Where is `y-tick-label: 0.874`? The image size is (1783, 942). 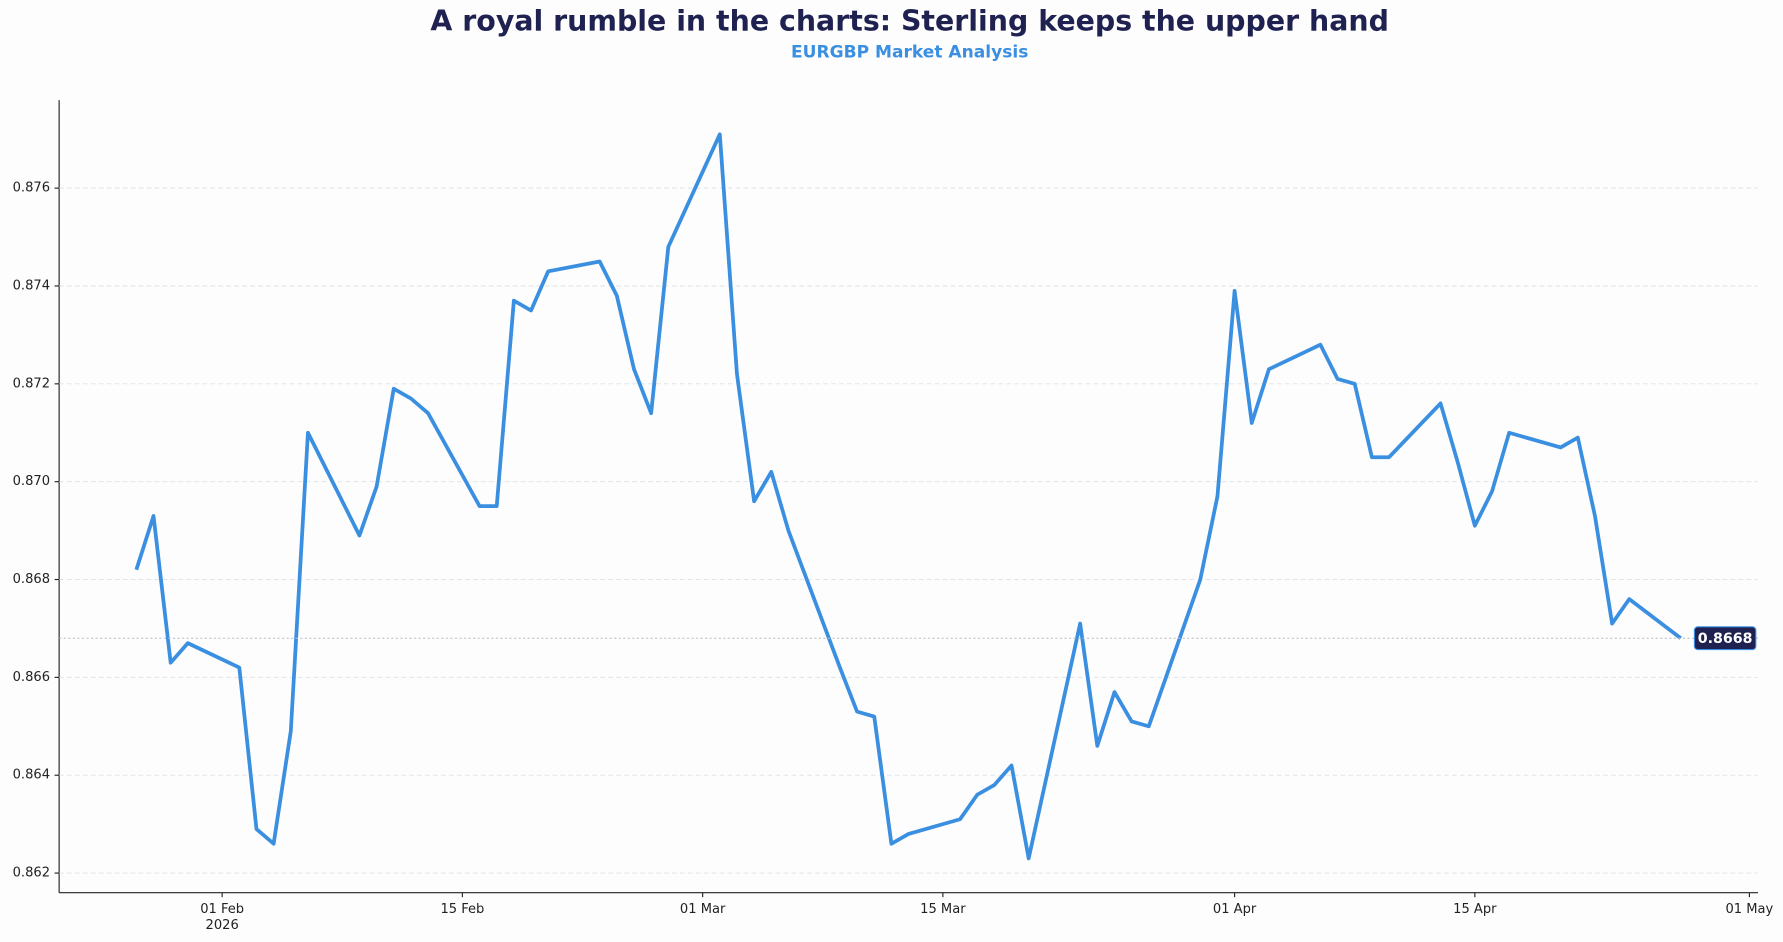
y-tick-label: 0.874 is located at coordinates (31, 285).